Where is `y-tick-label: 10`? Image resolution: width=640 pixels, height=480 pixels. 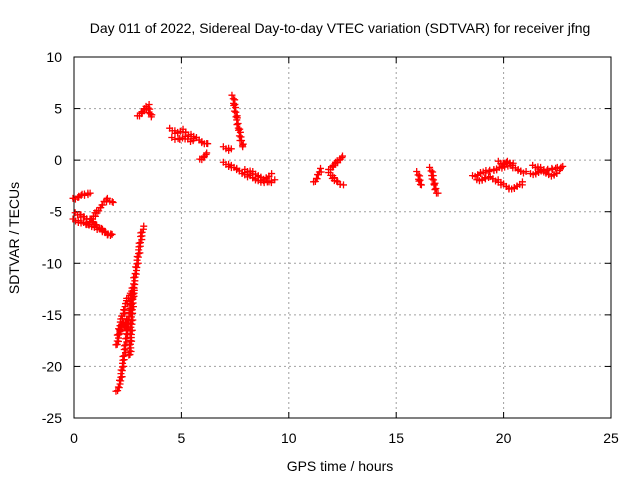
y-tick-label: 10 is located at coordinates (54, 57).